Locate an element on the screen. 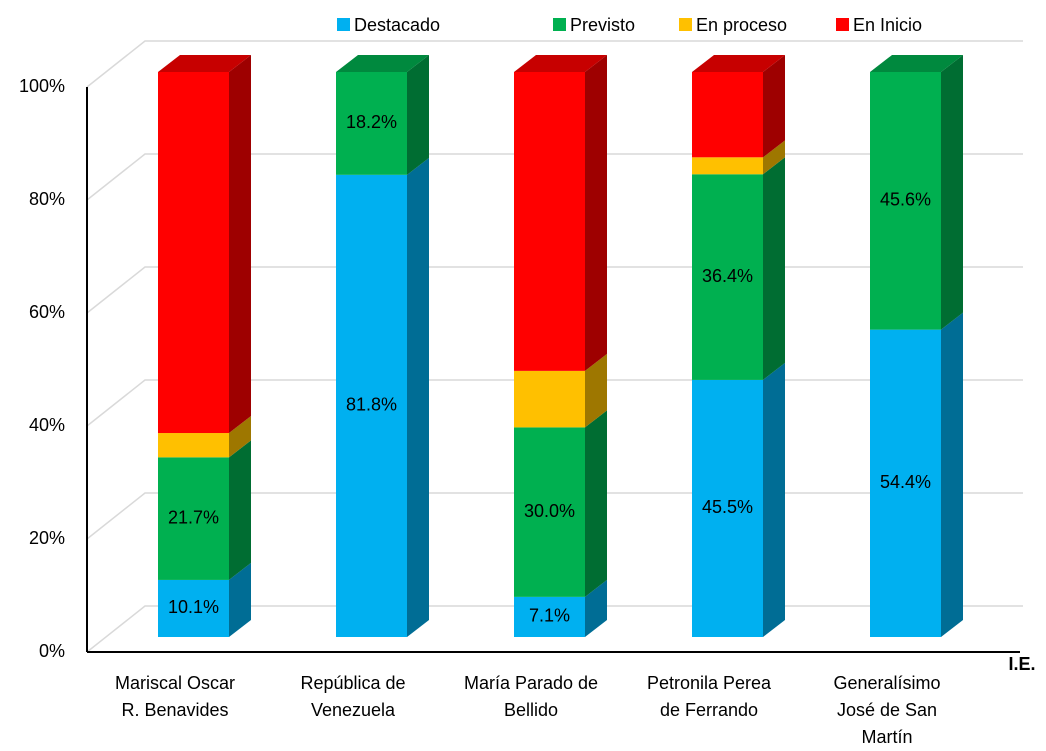 Image resolution: width=1046 pixels, height=751 pixels. data-label: 54.4% is located at coordinates (905, 482).